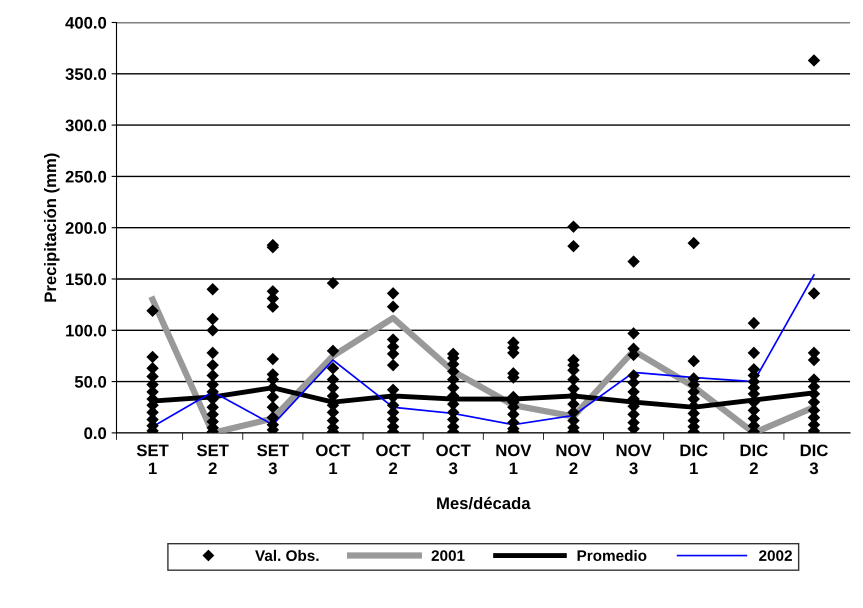  What do you see at coordinates (273, 459) in the screenshot?
I see `x-tick-label: SET 3` at bounding box center [273, 459].